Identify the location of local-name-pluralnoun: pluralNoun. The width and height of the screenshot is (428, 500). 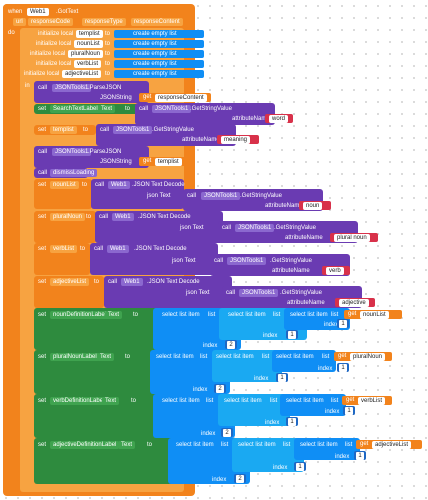
(86, 54).